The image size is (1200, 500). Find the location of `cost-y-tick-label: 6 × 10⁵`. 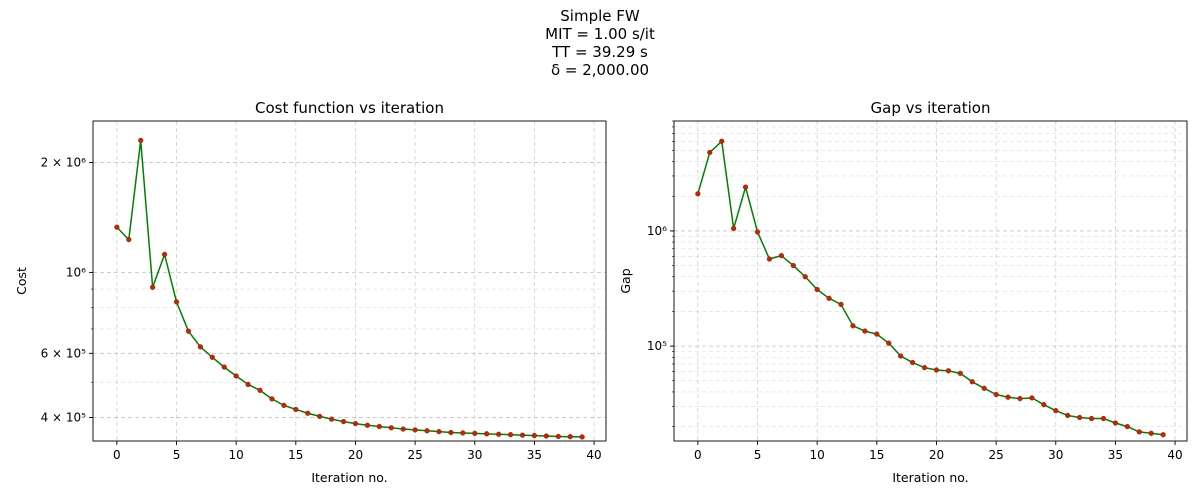

cost-y-tick-label: 6 × 10⁵ is located at coordinates (64, 353).